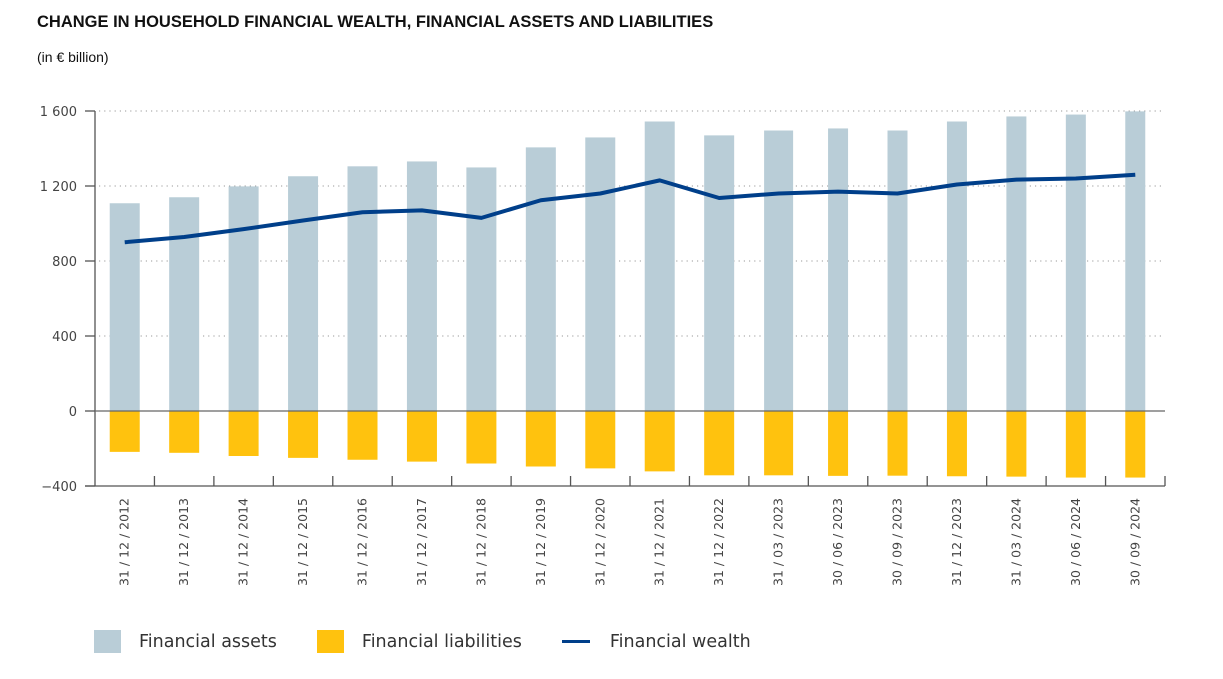 The height and width of the screenshot is (679, 1223). Describe the element at coordinates (64, 337) in the screenshot. I see `y-tick-label: 400` at that location.